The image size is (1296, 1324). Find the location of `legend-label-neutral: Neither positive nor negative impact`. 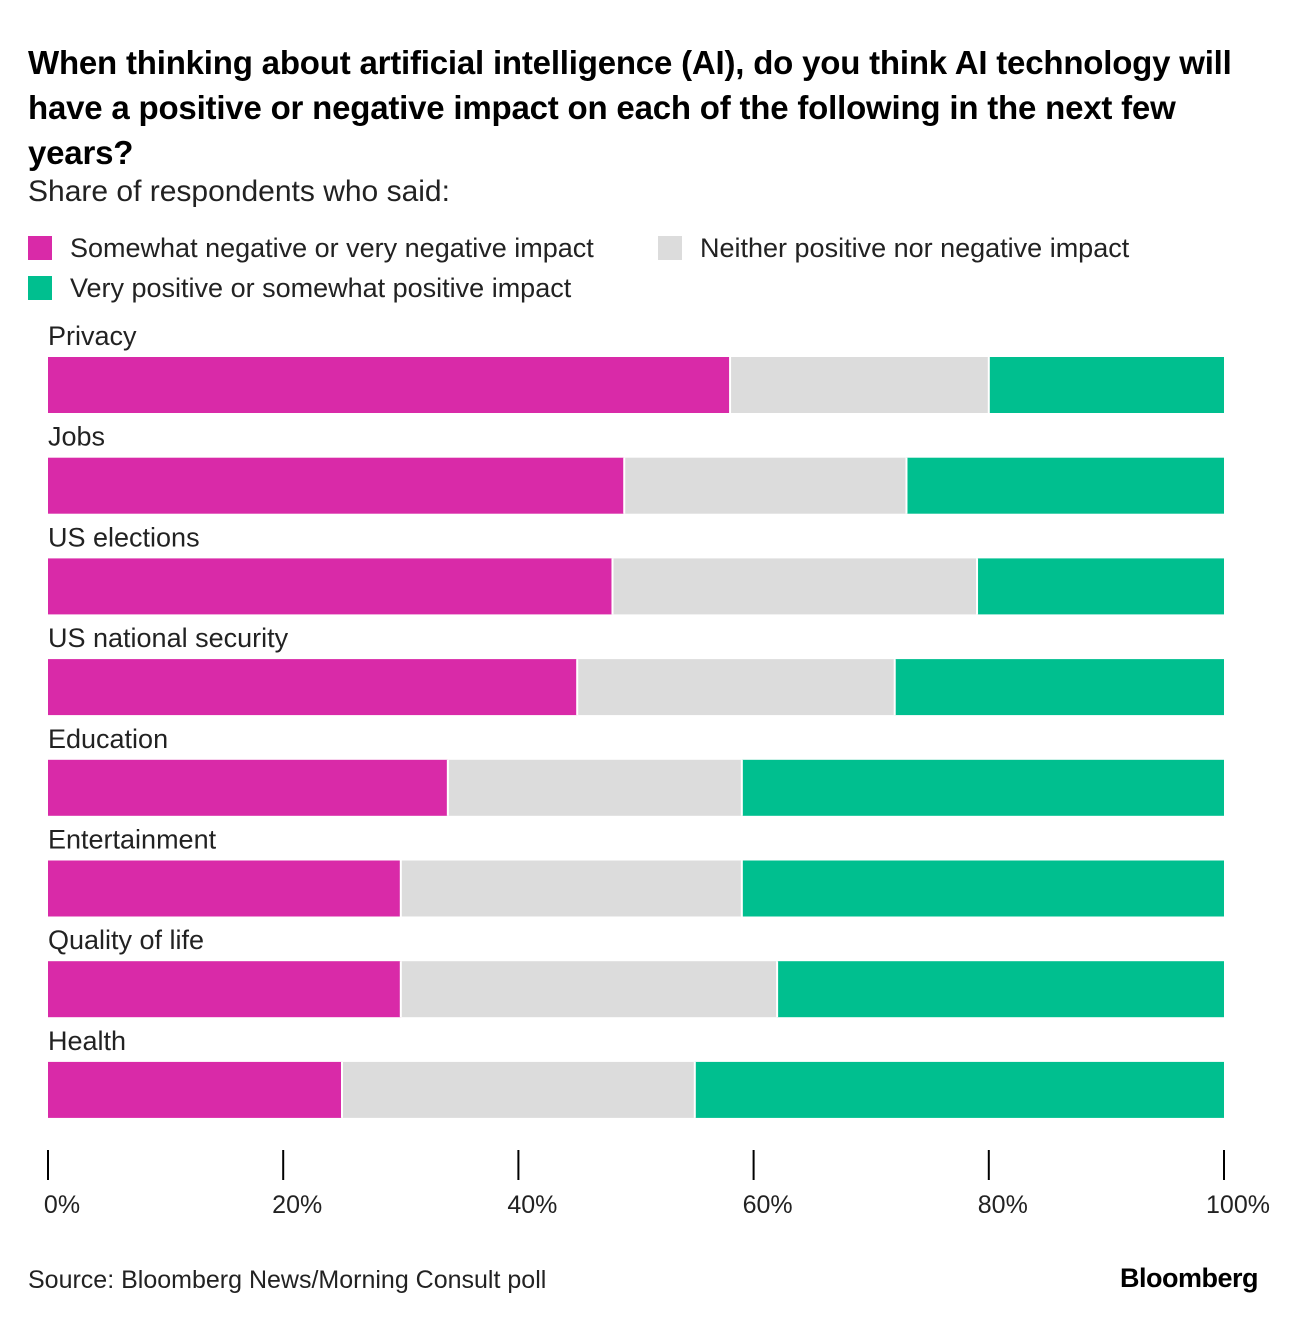

legend-label-neutral: Neither positive nor negative impact is located at coordinates (915, 247).